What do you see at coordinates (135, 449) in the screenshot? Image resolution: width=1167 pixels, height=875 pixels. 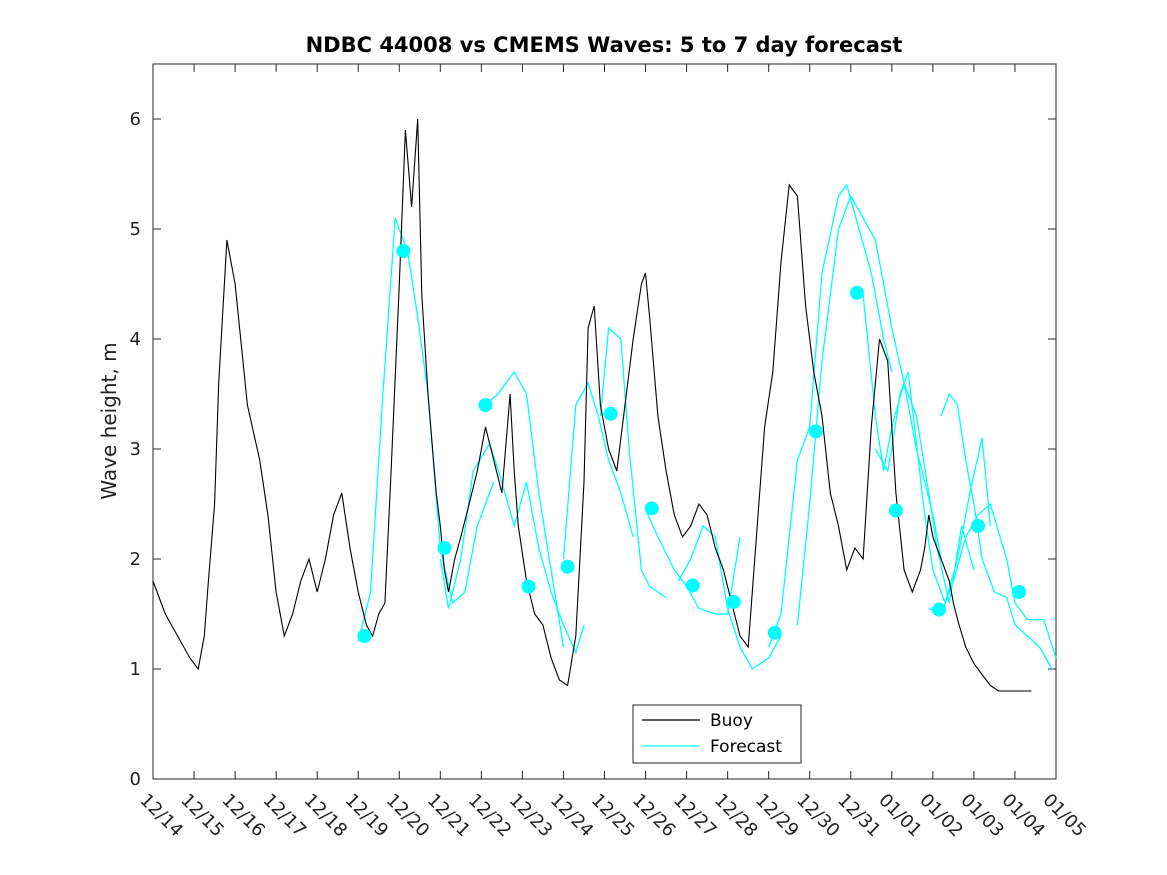 I see `y-tick-label: 3` at bounding box center [135, 449].